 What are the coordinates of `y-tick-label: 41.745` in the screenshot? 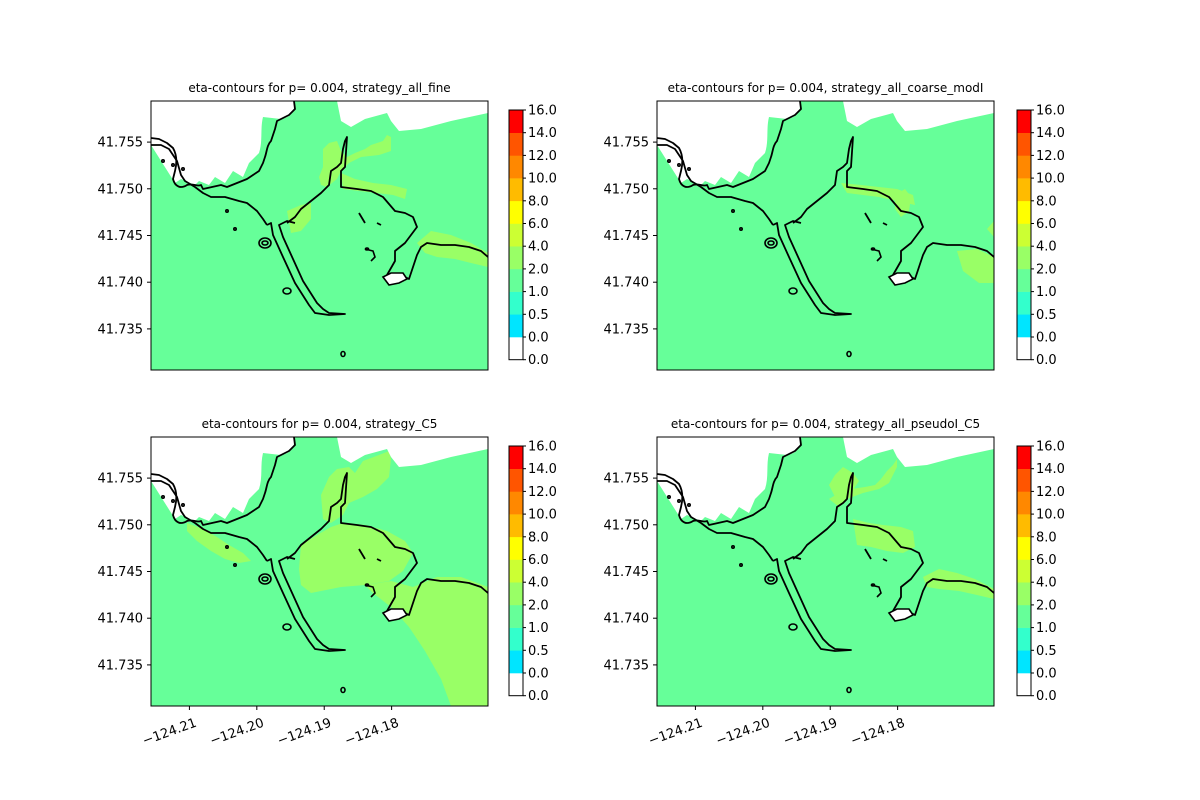 It's located at (627, 572).